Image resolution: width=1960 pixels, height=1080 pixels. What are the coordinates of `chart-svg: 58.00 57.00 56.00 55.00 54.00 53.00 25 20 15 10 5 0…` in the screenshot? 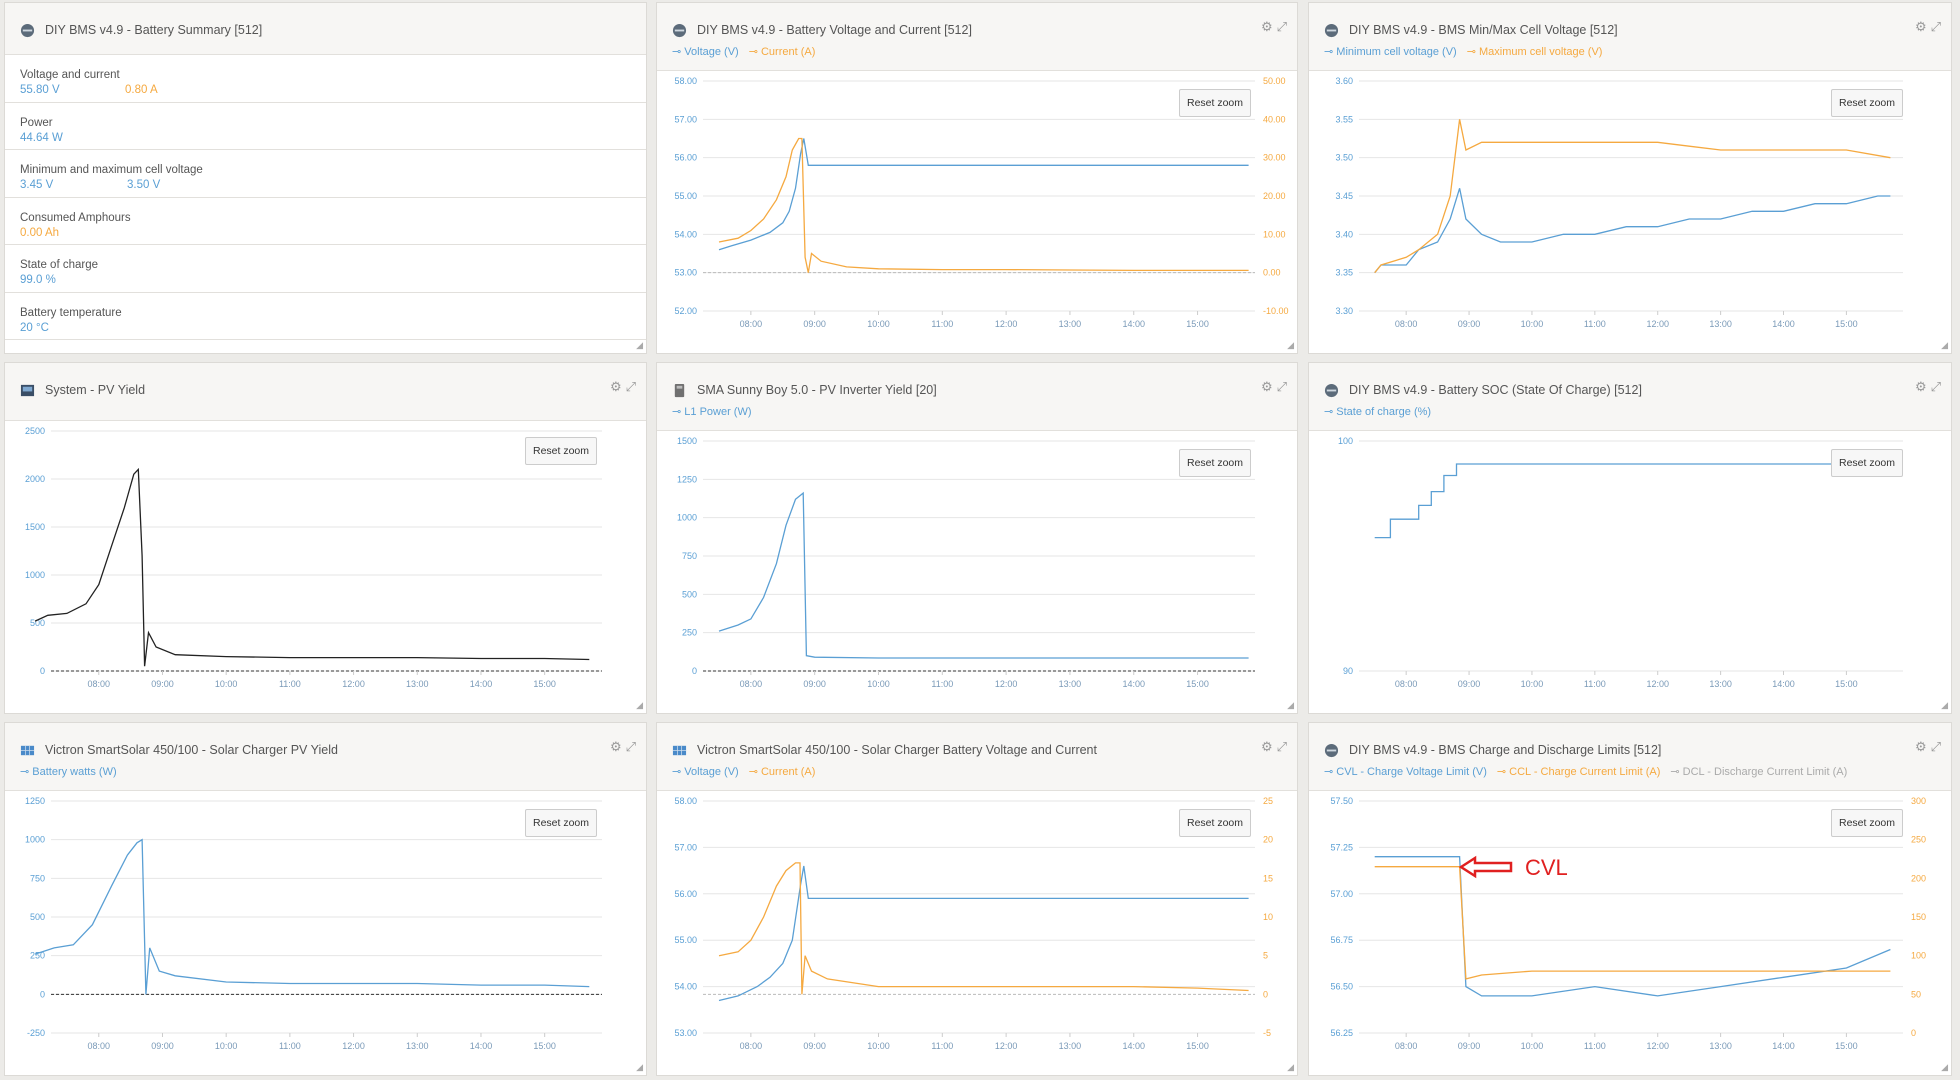 It's located at (977, 899).